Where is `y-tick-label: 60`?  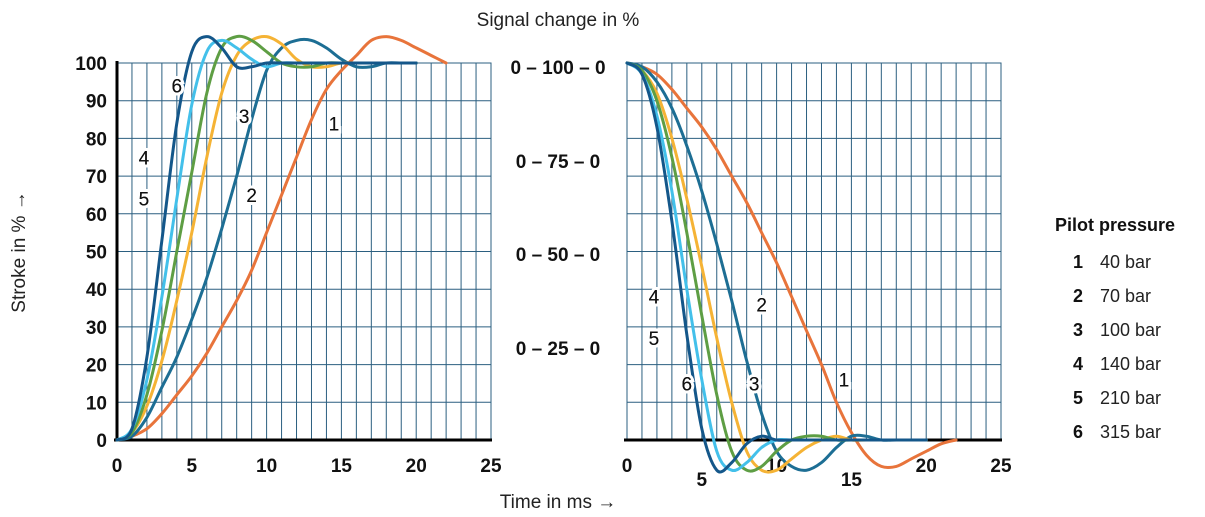 y-tick-label: 60 is located at coordinates (96, 215).